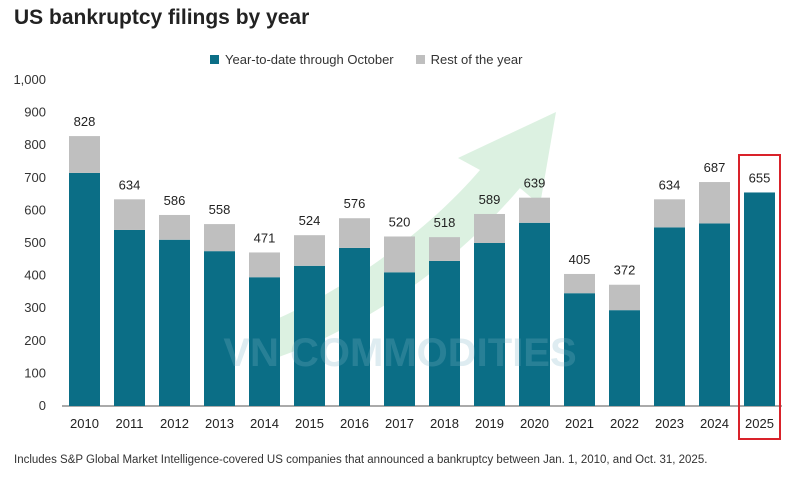  I want to click on y-tick-label: 500, so click(35, 242).